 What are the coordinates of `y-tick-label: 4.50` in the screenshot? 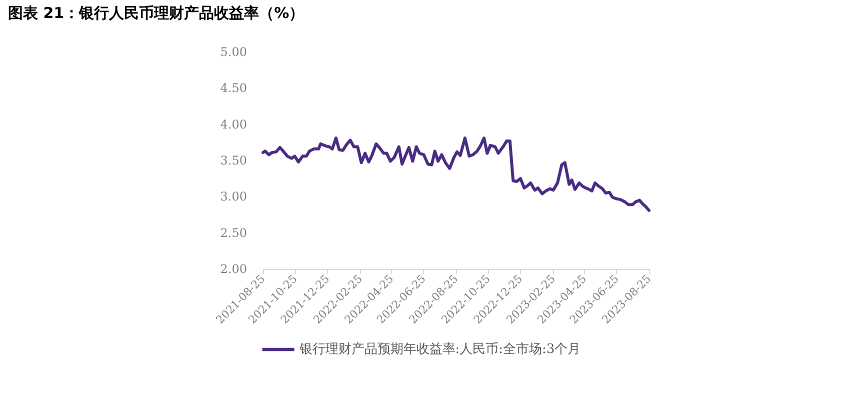 It's located at (233, 88).